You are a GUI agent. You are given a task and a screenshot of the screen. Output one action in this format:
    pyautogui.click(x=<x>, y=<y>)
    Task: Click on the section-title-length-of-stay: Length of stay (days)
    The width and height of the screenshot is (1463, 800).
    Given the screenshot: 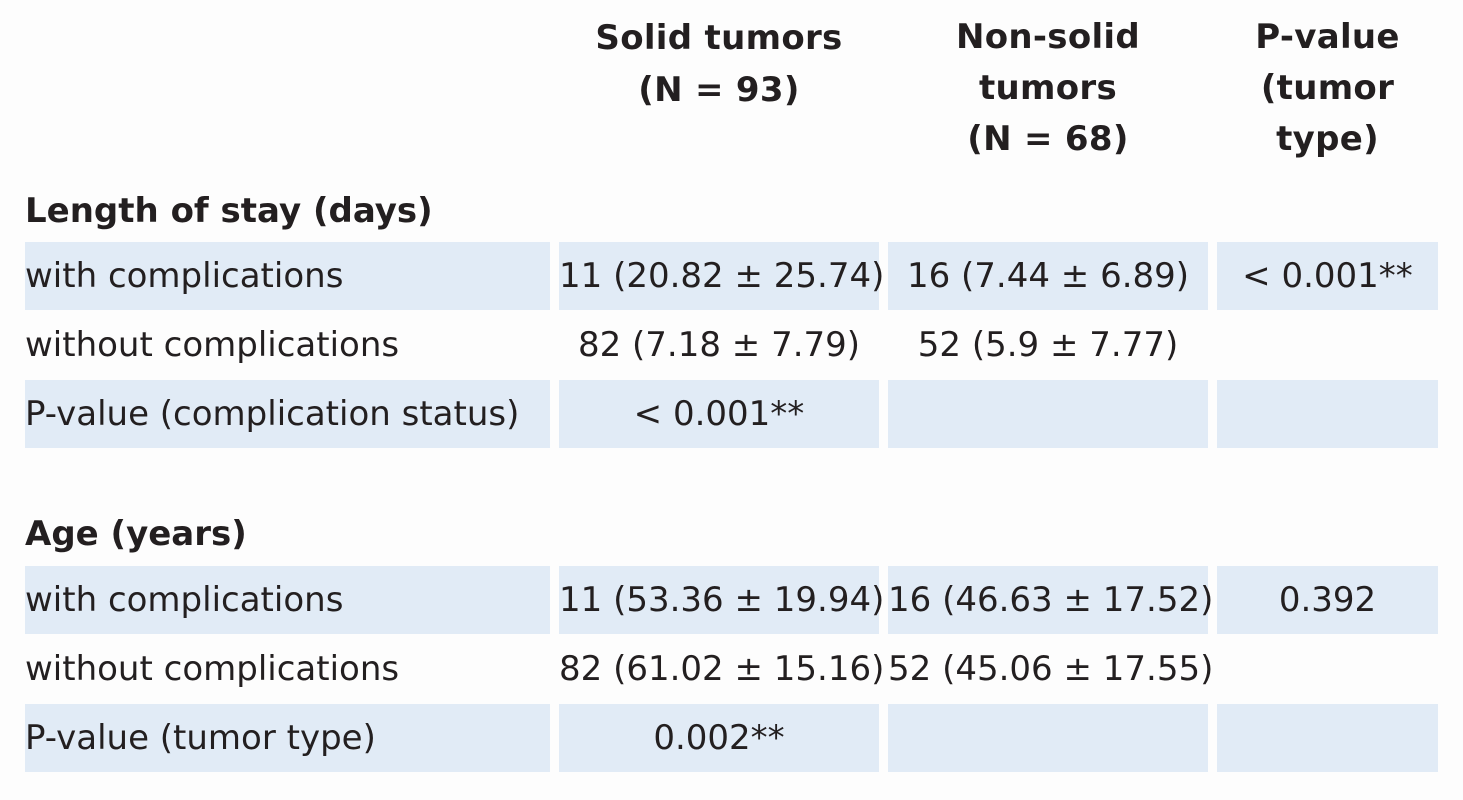 What is the action you would take?
    pyautogui.click(x=229, y=211)
    